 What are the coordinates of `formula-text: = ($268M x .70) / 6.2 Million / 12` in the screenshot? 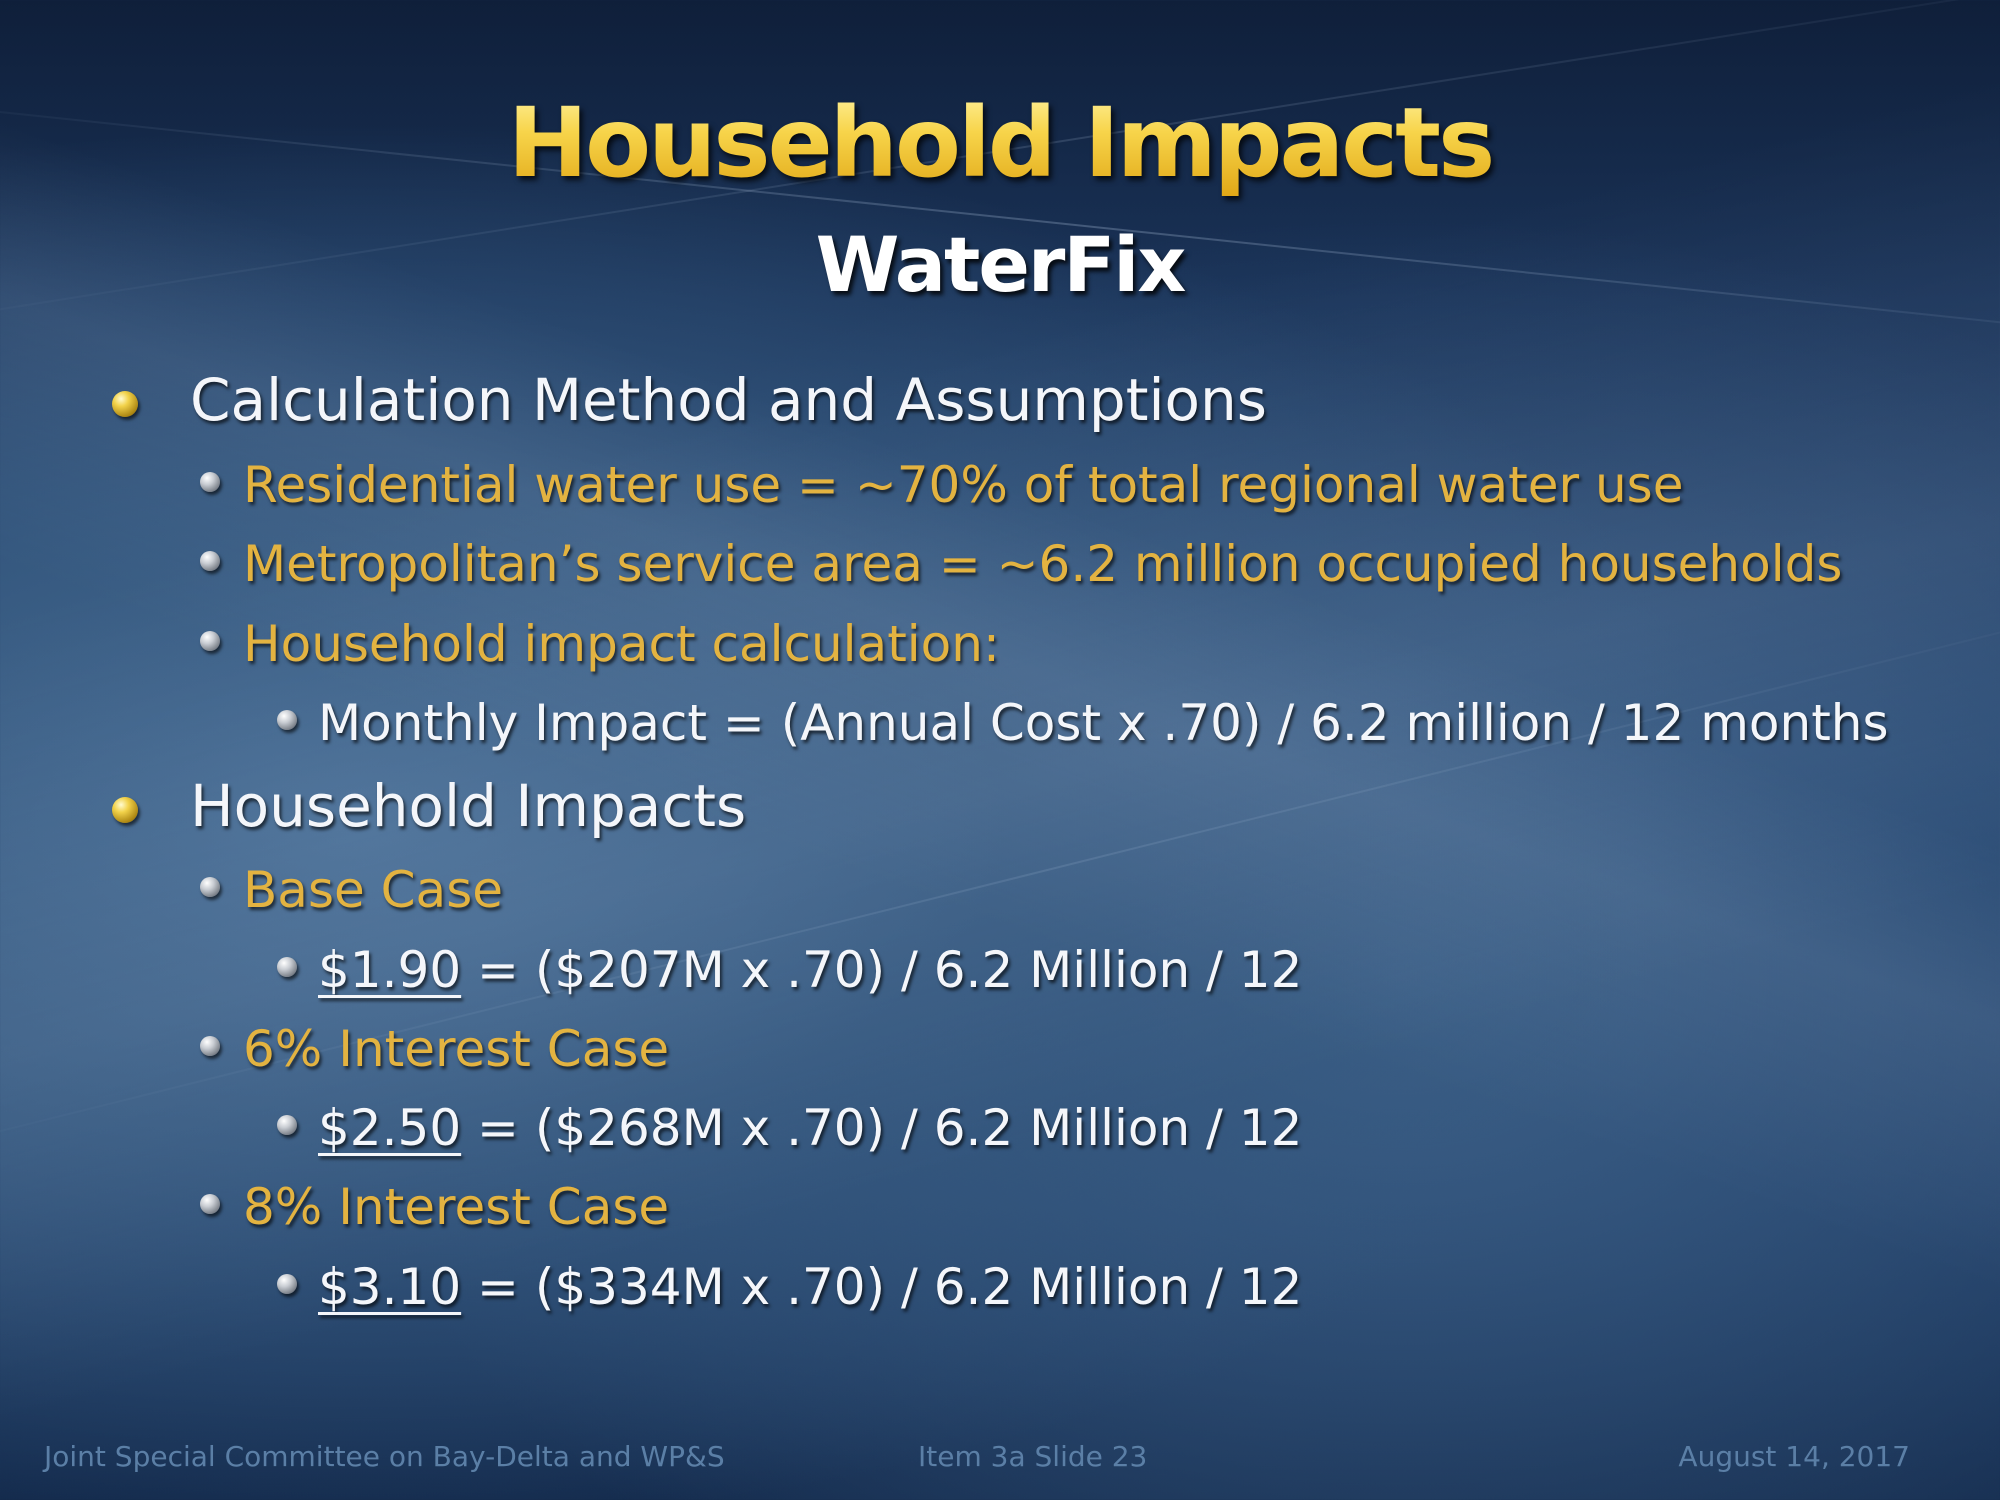 It's located at (882, 1128).